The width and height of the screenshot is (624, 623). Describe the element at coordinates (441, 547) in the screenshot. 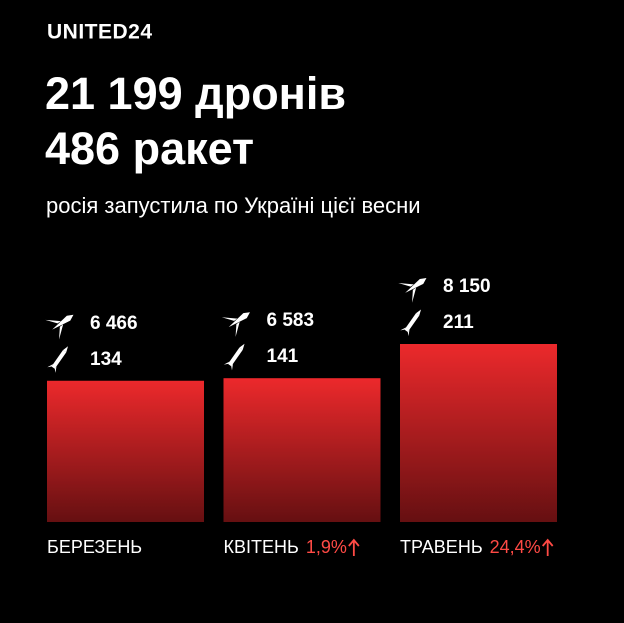

I see `category-label: ТРАВЕНЬ` at that location.